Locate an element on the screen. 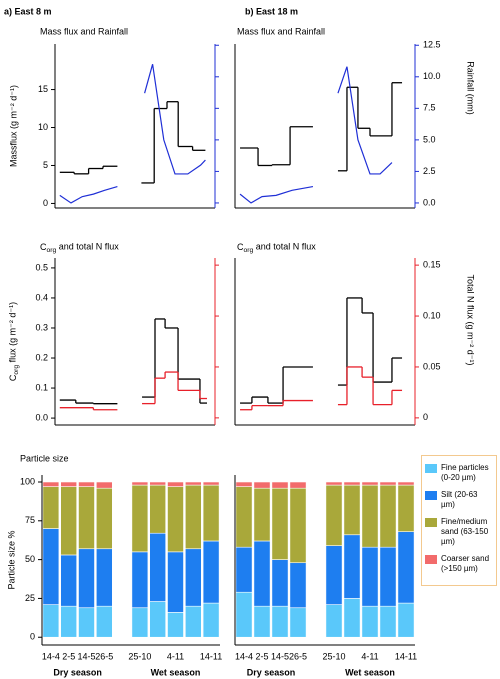  y2-tick-label: 0.0 is located at coordinates (429, 202).